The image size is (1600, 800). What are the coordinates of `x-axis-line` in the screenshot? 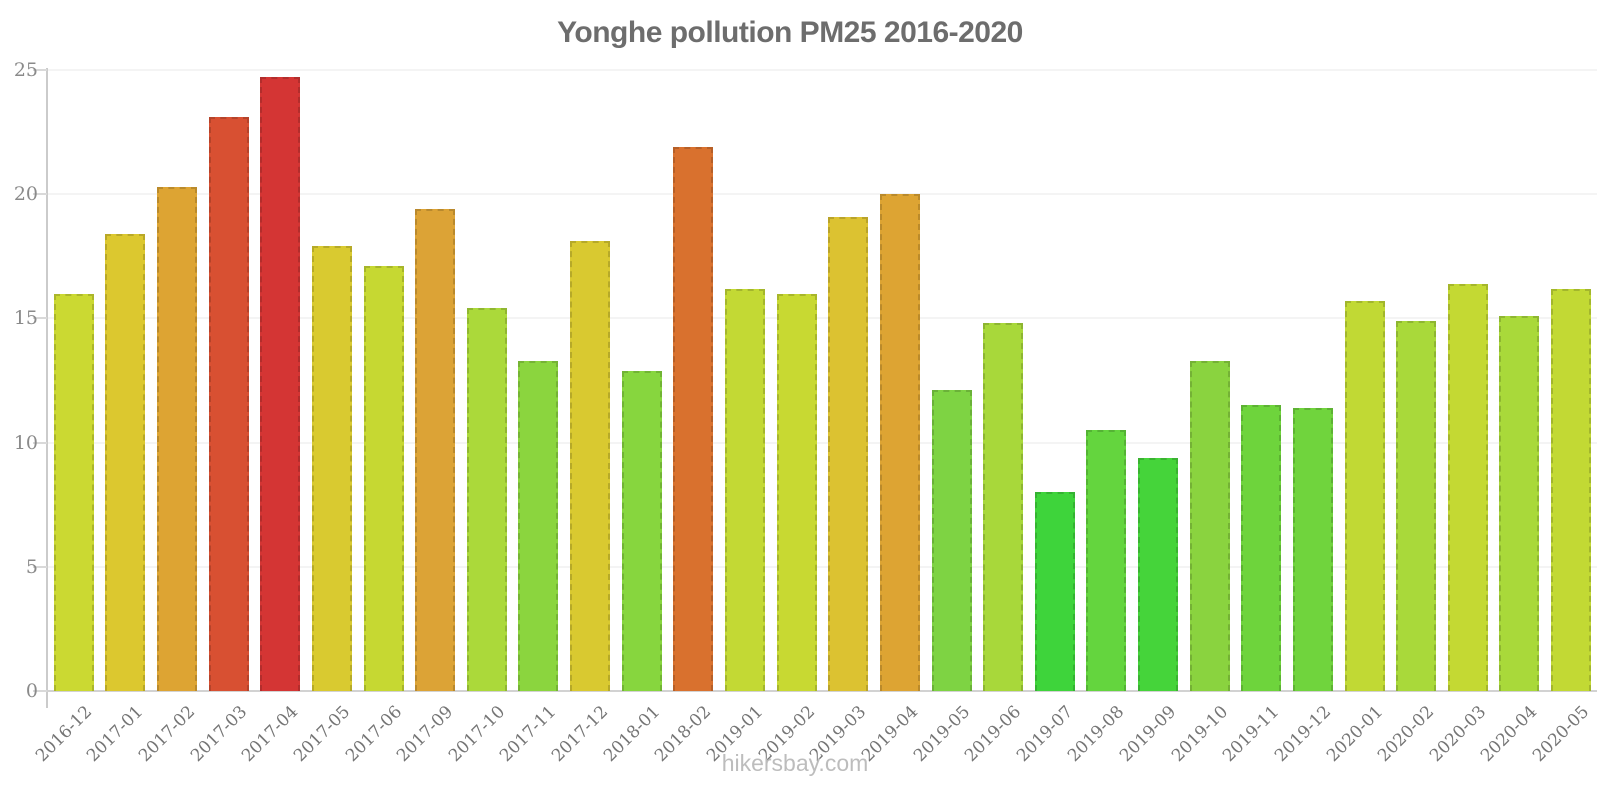 It's located at (821, 691).